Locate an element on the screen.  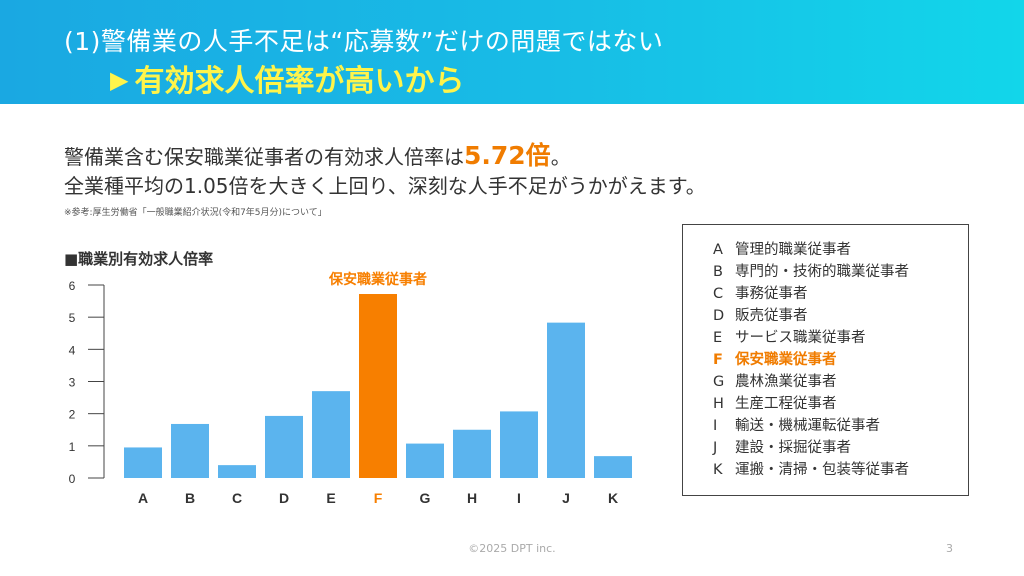
legend-code: K is located at coordinates (718, 470).